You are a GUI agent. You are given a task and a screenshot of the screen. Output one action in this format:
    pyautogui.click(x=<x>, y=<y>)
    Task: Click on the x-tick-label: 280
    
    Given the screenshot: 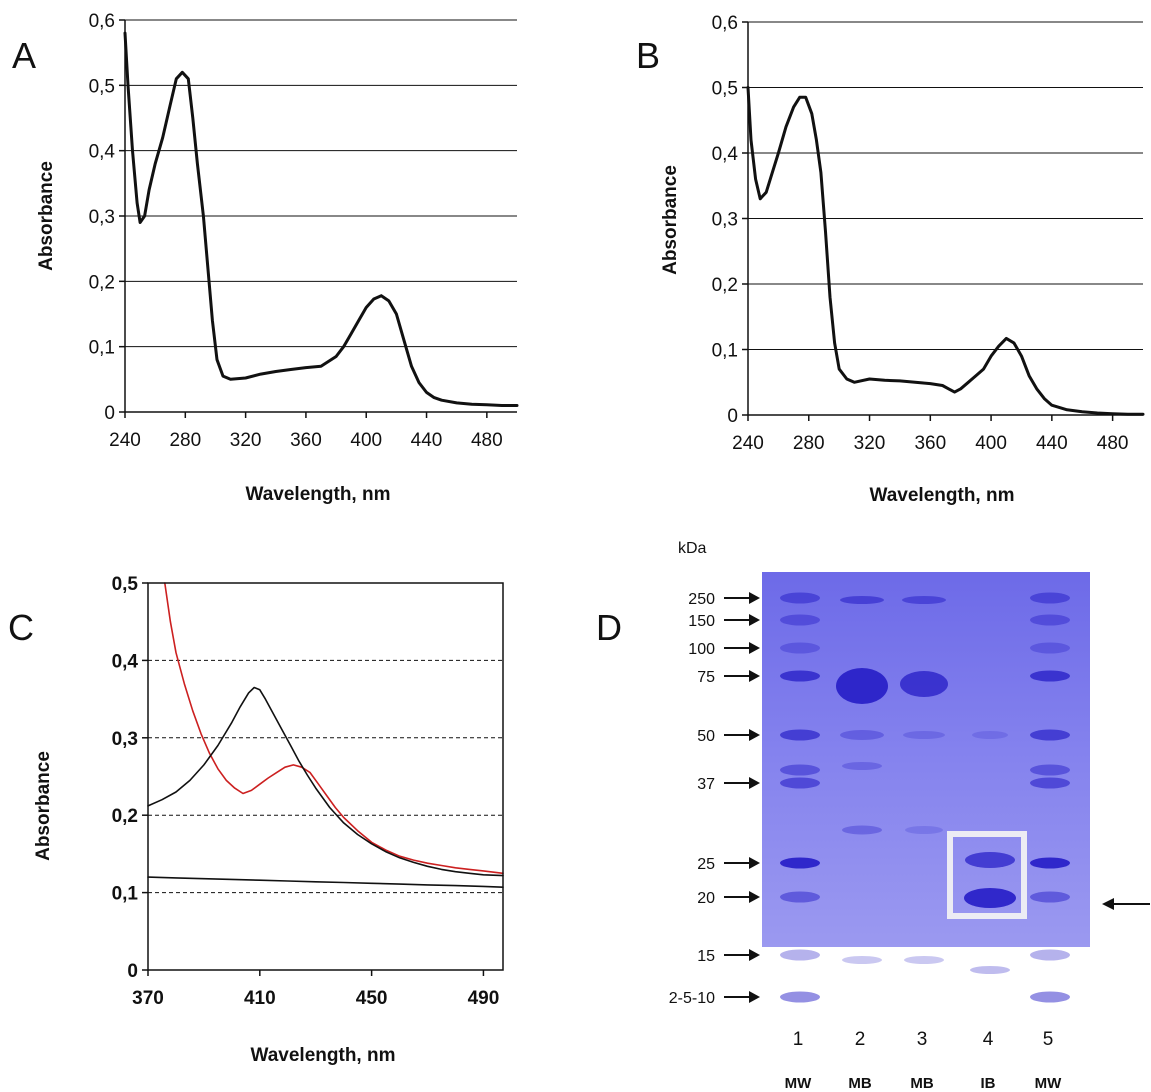 What is the action you would take?
    pyautogui.click(x=185, y=440)
    